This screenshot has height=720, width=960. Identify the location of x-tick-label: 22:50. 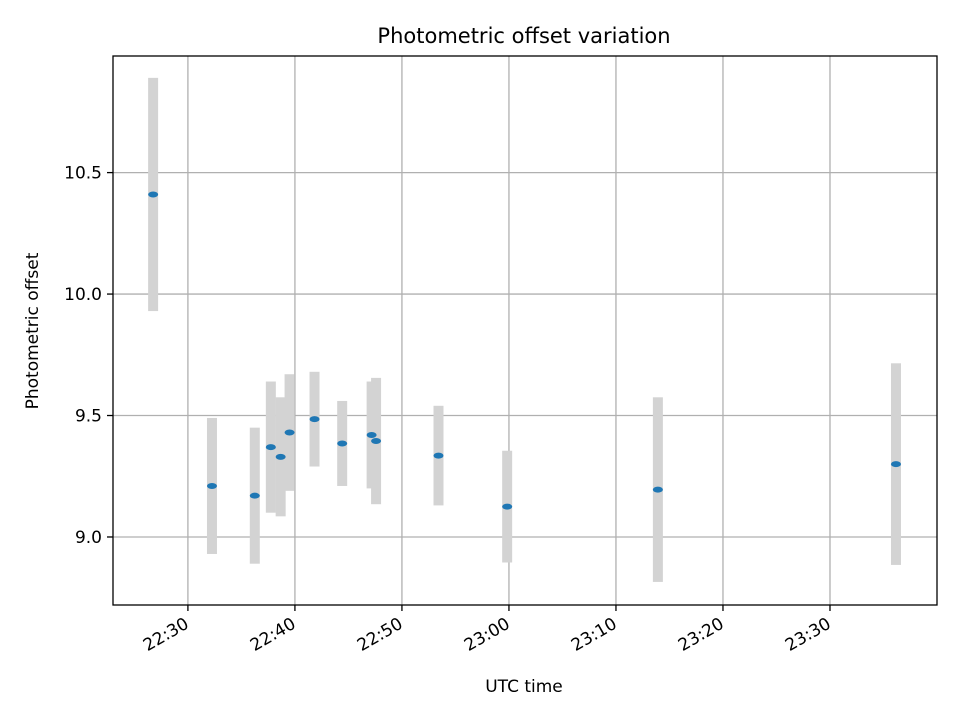
(380, 635).